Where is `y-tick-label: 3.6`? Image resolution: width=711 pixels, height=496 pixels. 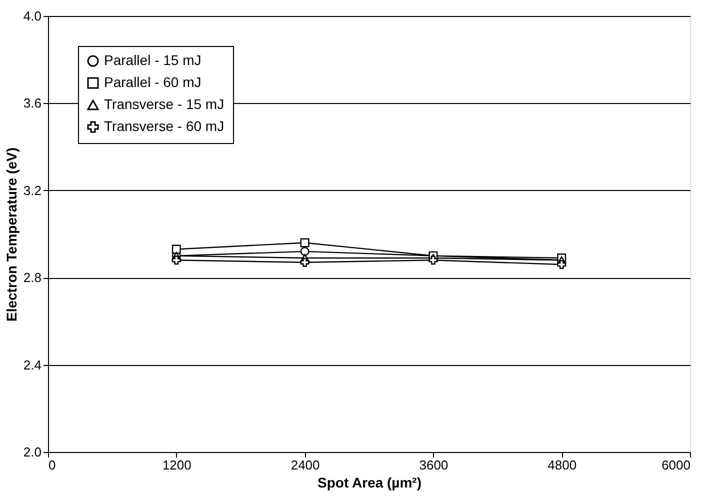 y-tick-label: 3.6 is located at coordinates (32, 103).